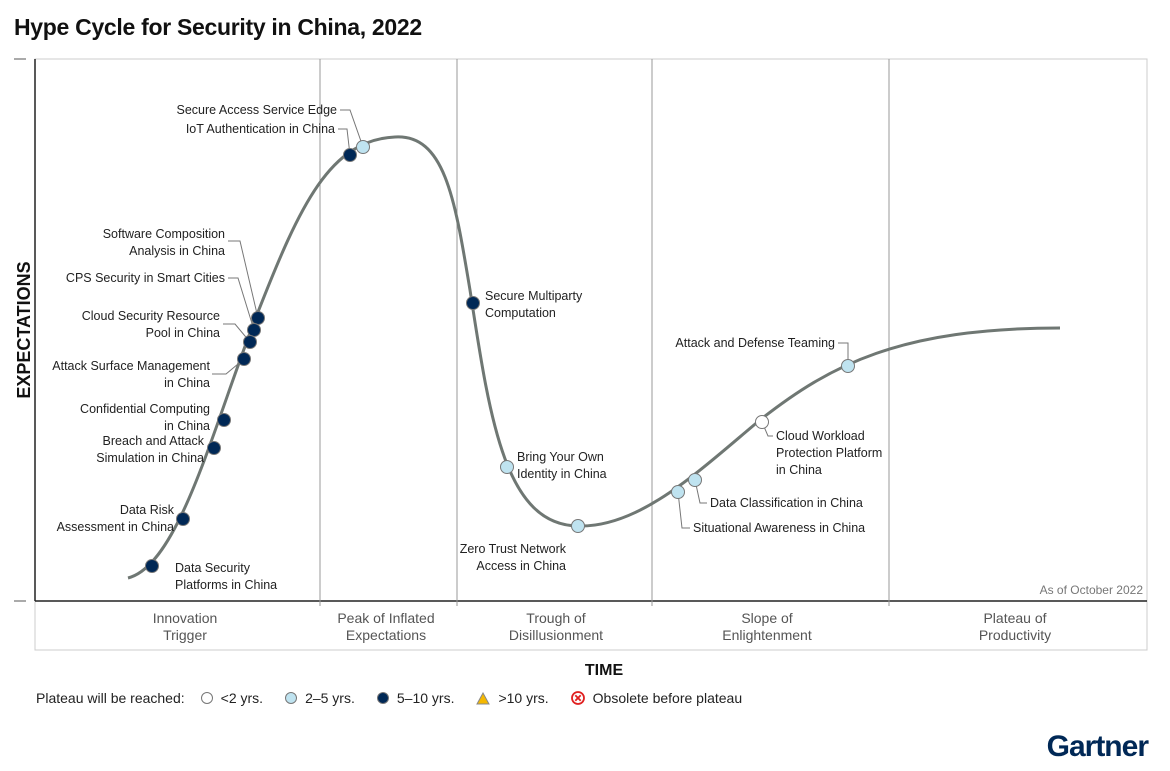  Describe the element at coordinates (755, 343) in the screenshot. I see `item-label: Attack and Defense Teaming` at that location.